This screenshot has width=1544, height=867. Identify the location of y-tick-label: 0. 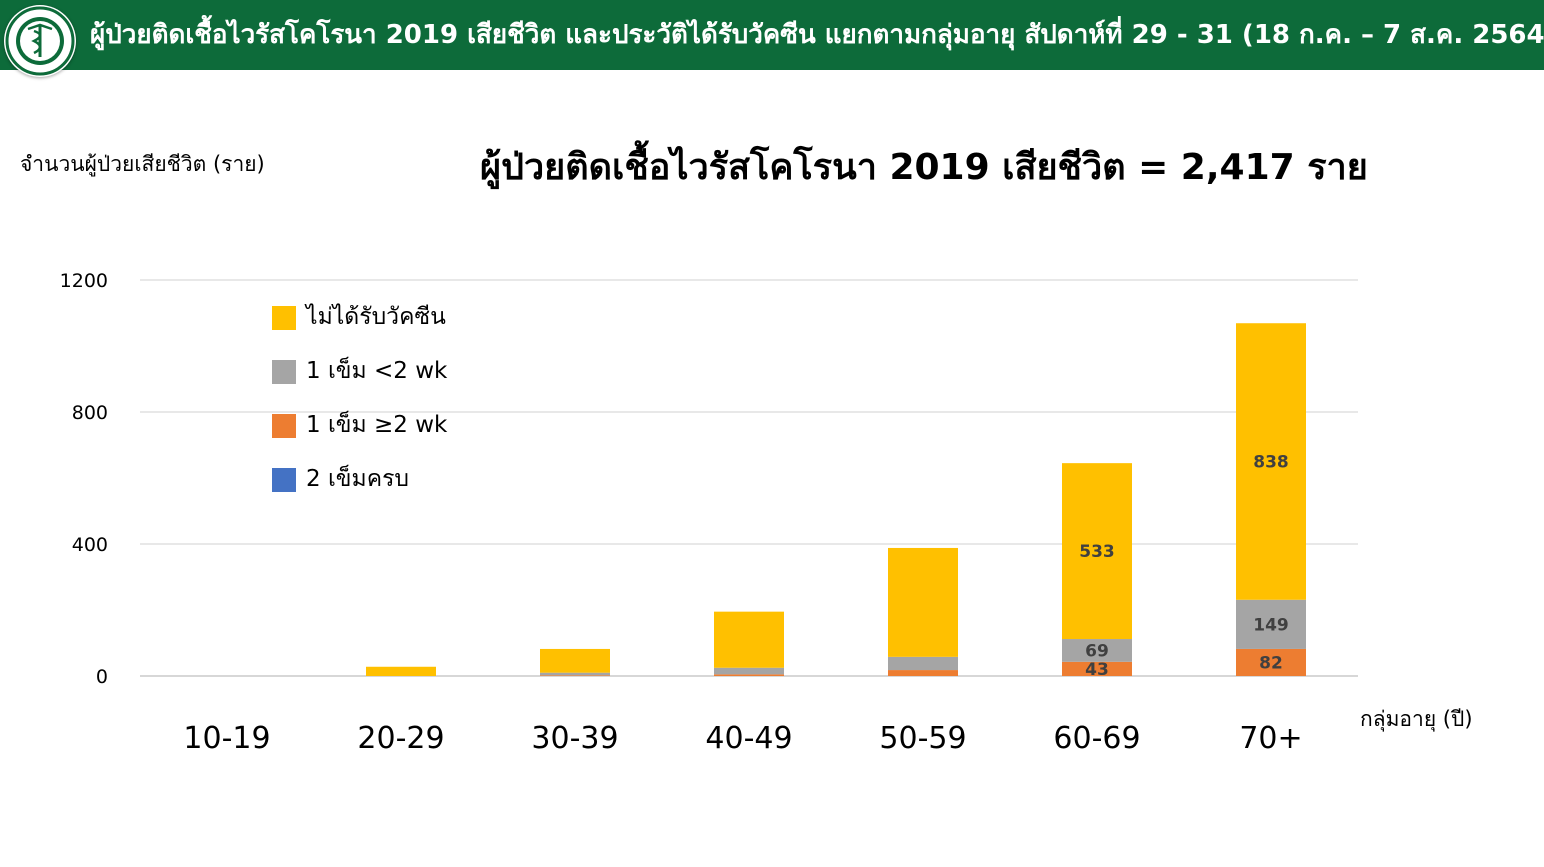
(102, 677).